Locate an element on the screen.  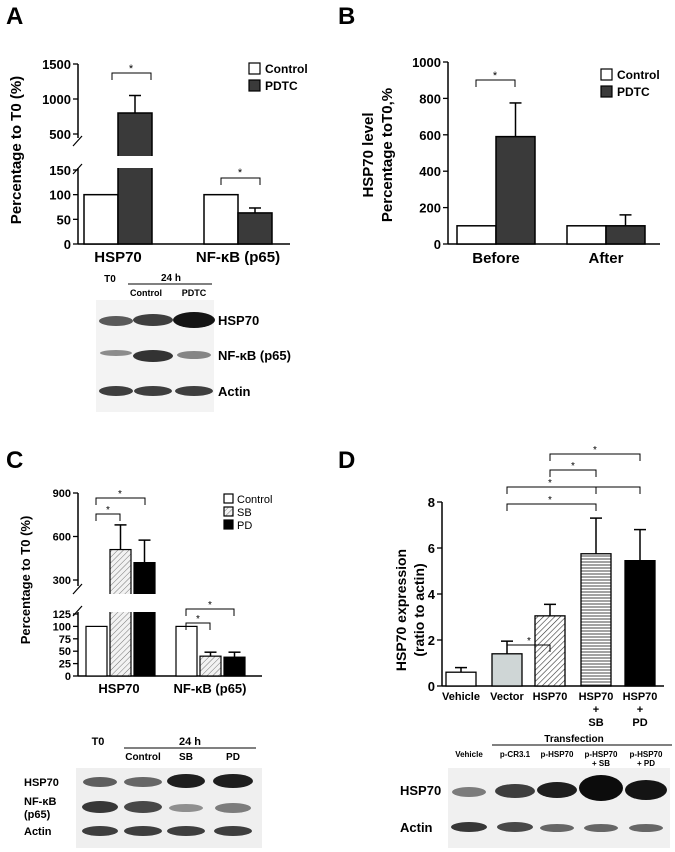
panel-b-bar-before-control is located at coordinates (476, 235).